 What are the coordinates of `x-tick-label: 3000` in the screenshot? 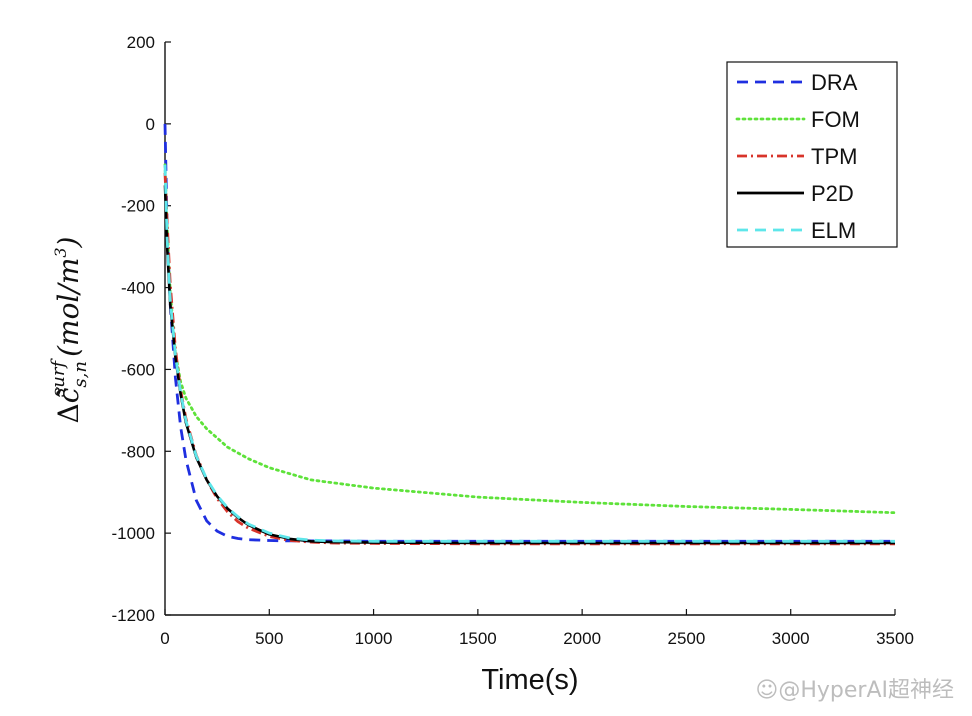 It's located at (791, 638).